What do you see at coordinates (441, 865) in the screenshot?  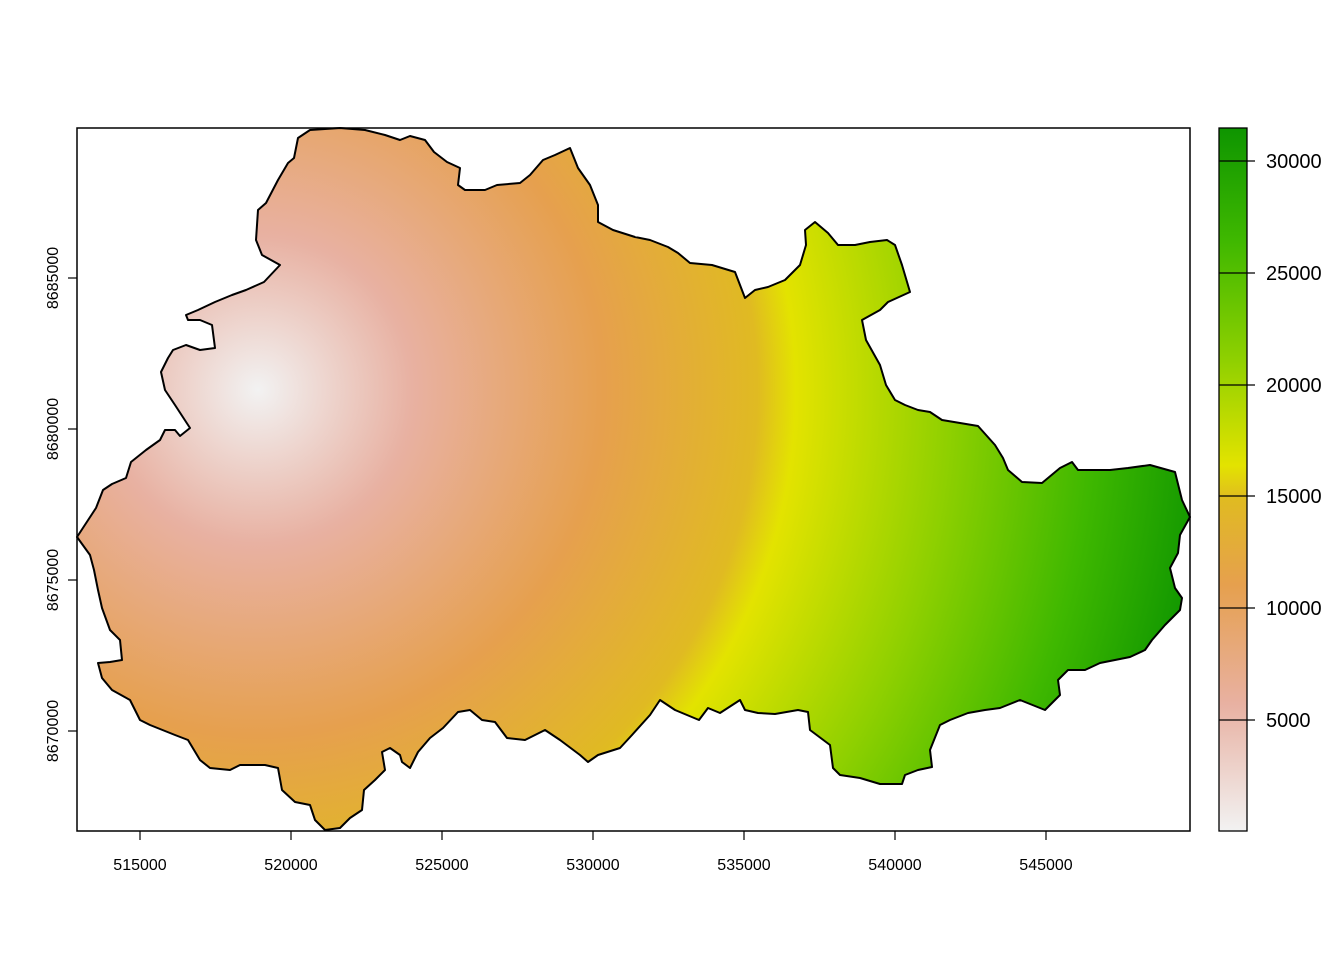 I see `x-tick-label: 525000` at bounding box center [441, 865].